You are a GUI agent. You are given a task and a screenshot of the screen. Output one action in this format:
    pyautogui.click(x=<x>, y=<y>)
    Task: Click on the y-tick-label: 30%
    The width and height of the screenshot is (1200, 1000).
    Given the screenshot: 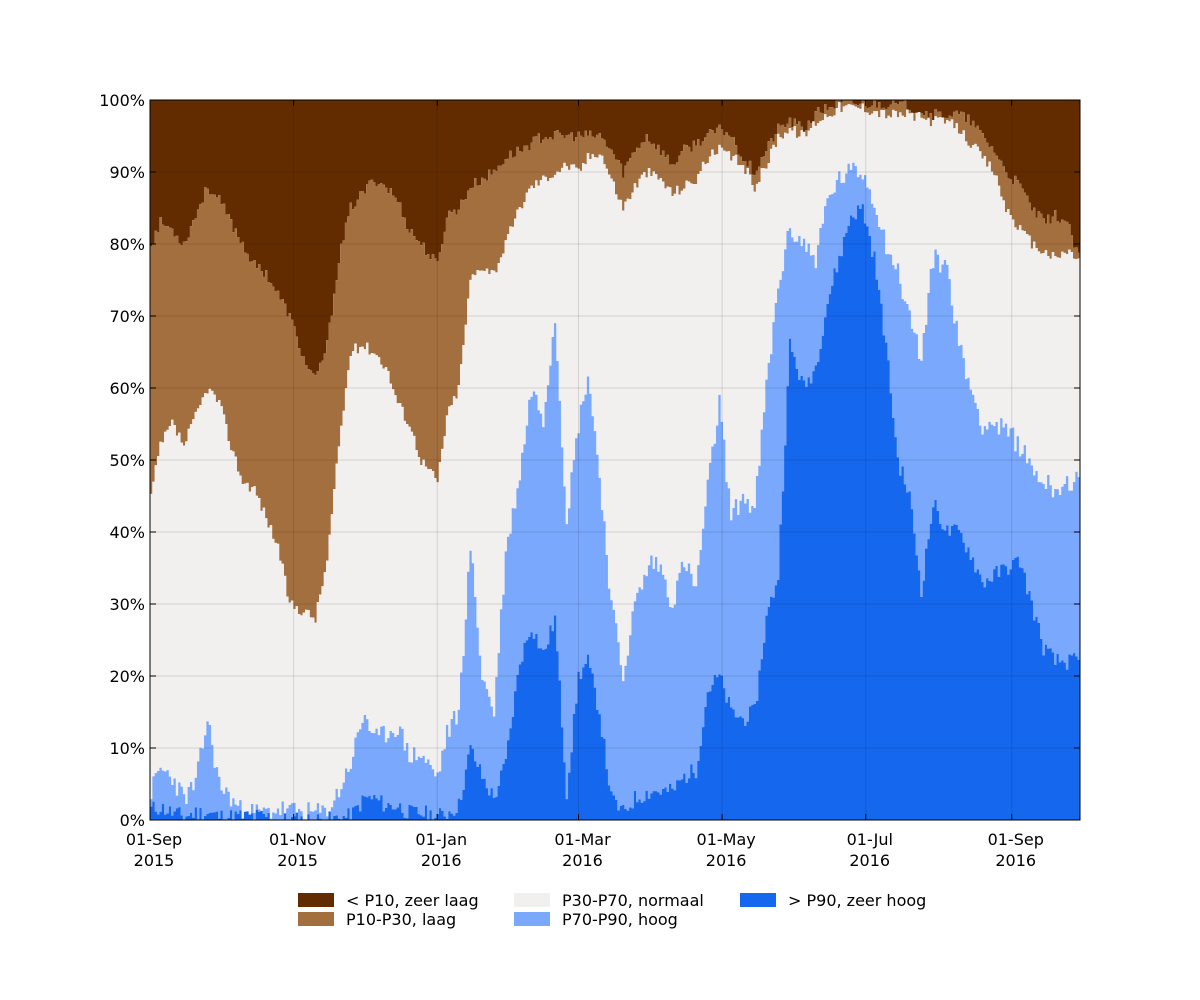 What is the action you would take?
    pyautogui.click(x=127, y=604)
    